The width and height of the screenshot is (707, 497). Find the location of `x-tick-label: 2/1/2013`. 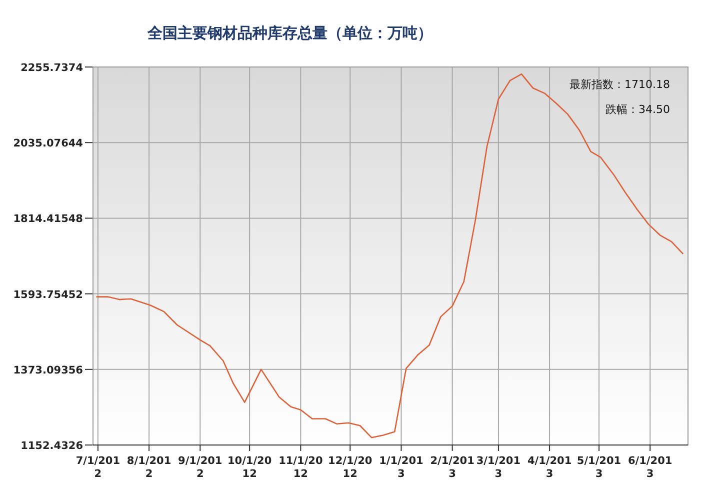

x-tick-label: 2/1/2013 is located at coordinates (452, 467).